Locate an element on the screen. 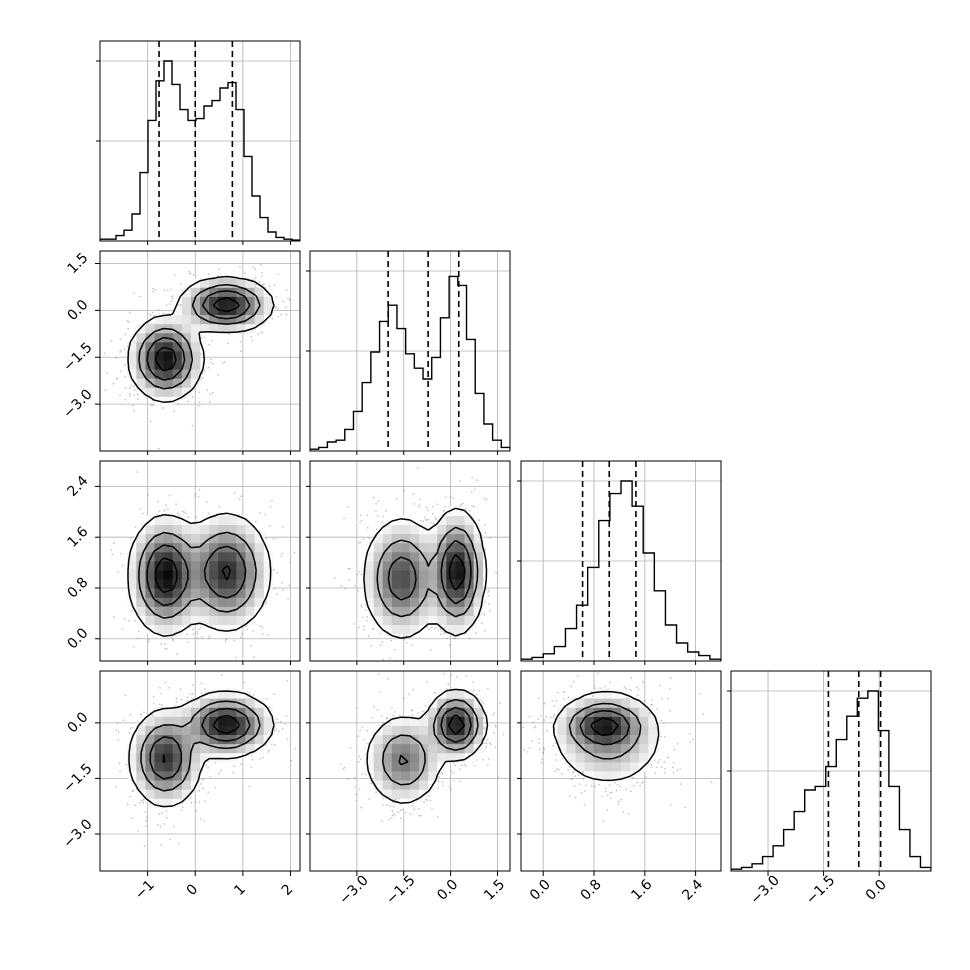 The image size is (970, 970). x-tick-label: 1 is located at coordinates (240, 890).